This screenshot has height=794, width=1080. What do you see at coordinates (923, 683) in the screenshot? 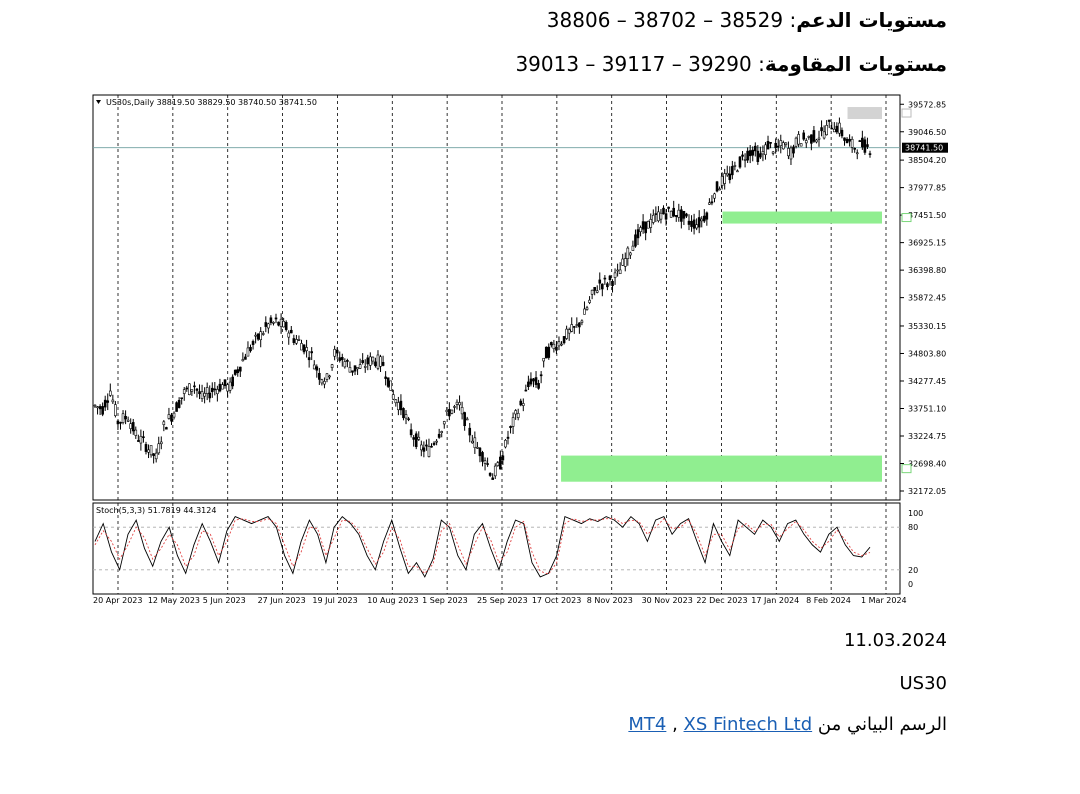
I see `instrument-symbol: US30` at bounding box center [923, 683].